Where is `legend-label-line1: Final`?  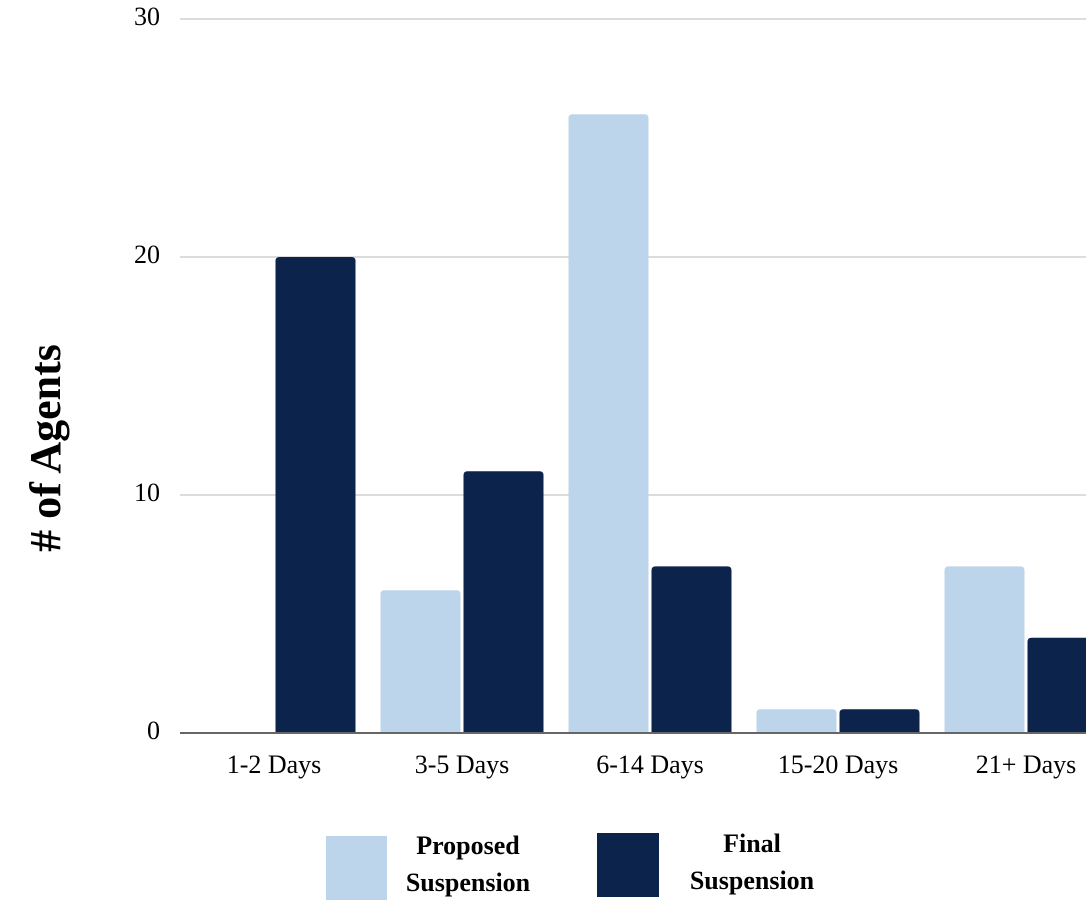 legend-label-line1: Final is located at coordinates (752, 843).